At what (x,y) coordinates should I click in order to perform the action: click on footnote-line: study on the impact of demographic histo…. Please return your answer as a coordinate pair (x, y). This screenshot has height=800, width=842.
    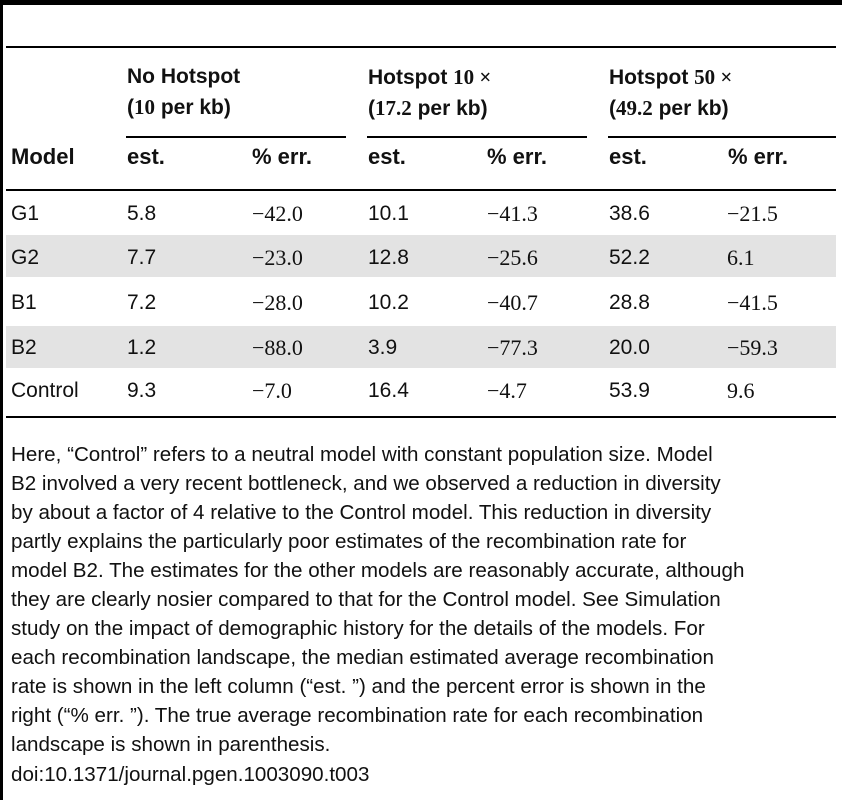
    Looking at the image, I should click on (358, 628).